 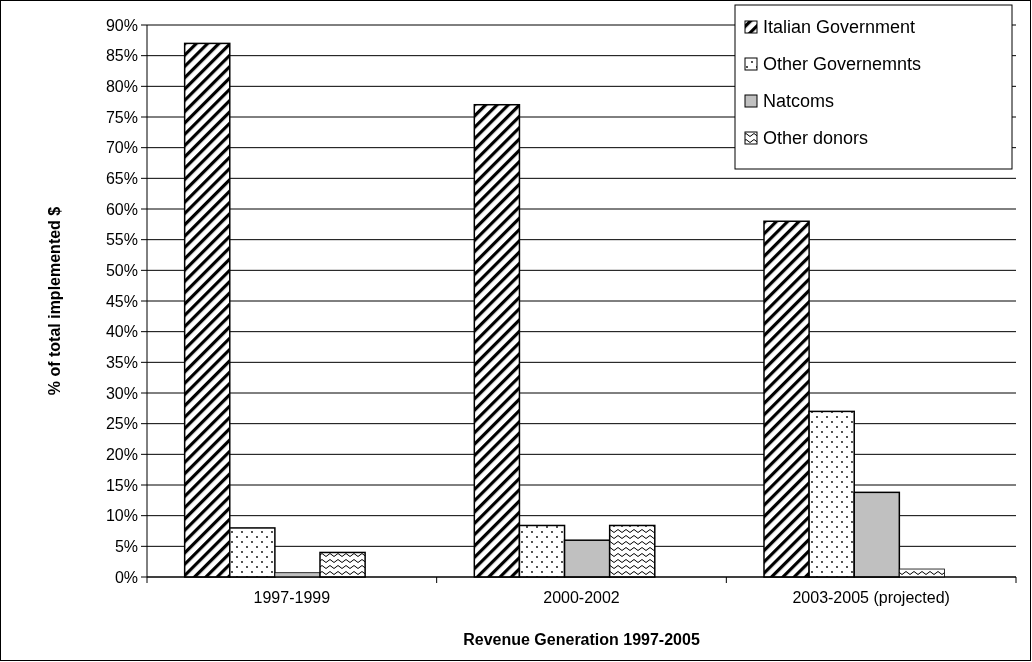 I want to click on y-tick-label: 5%, so click(x=126, y=546).